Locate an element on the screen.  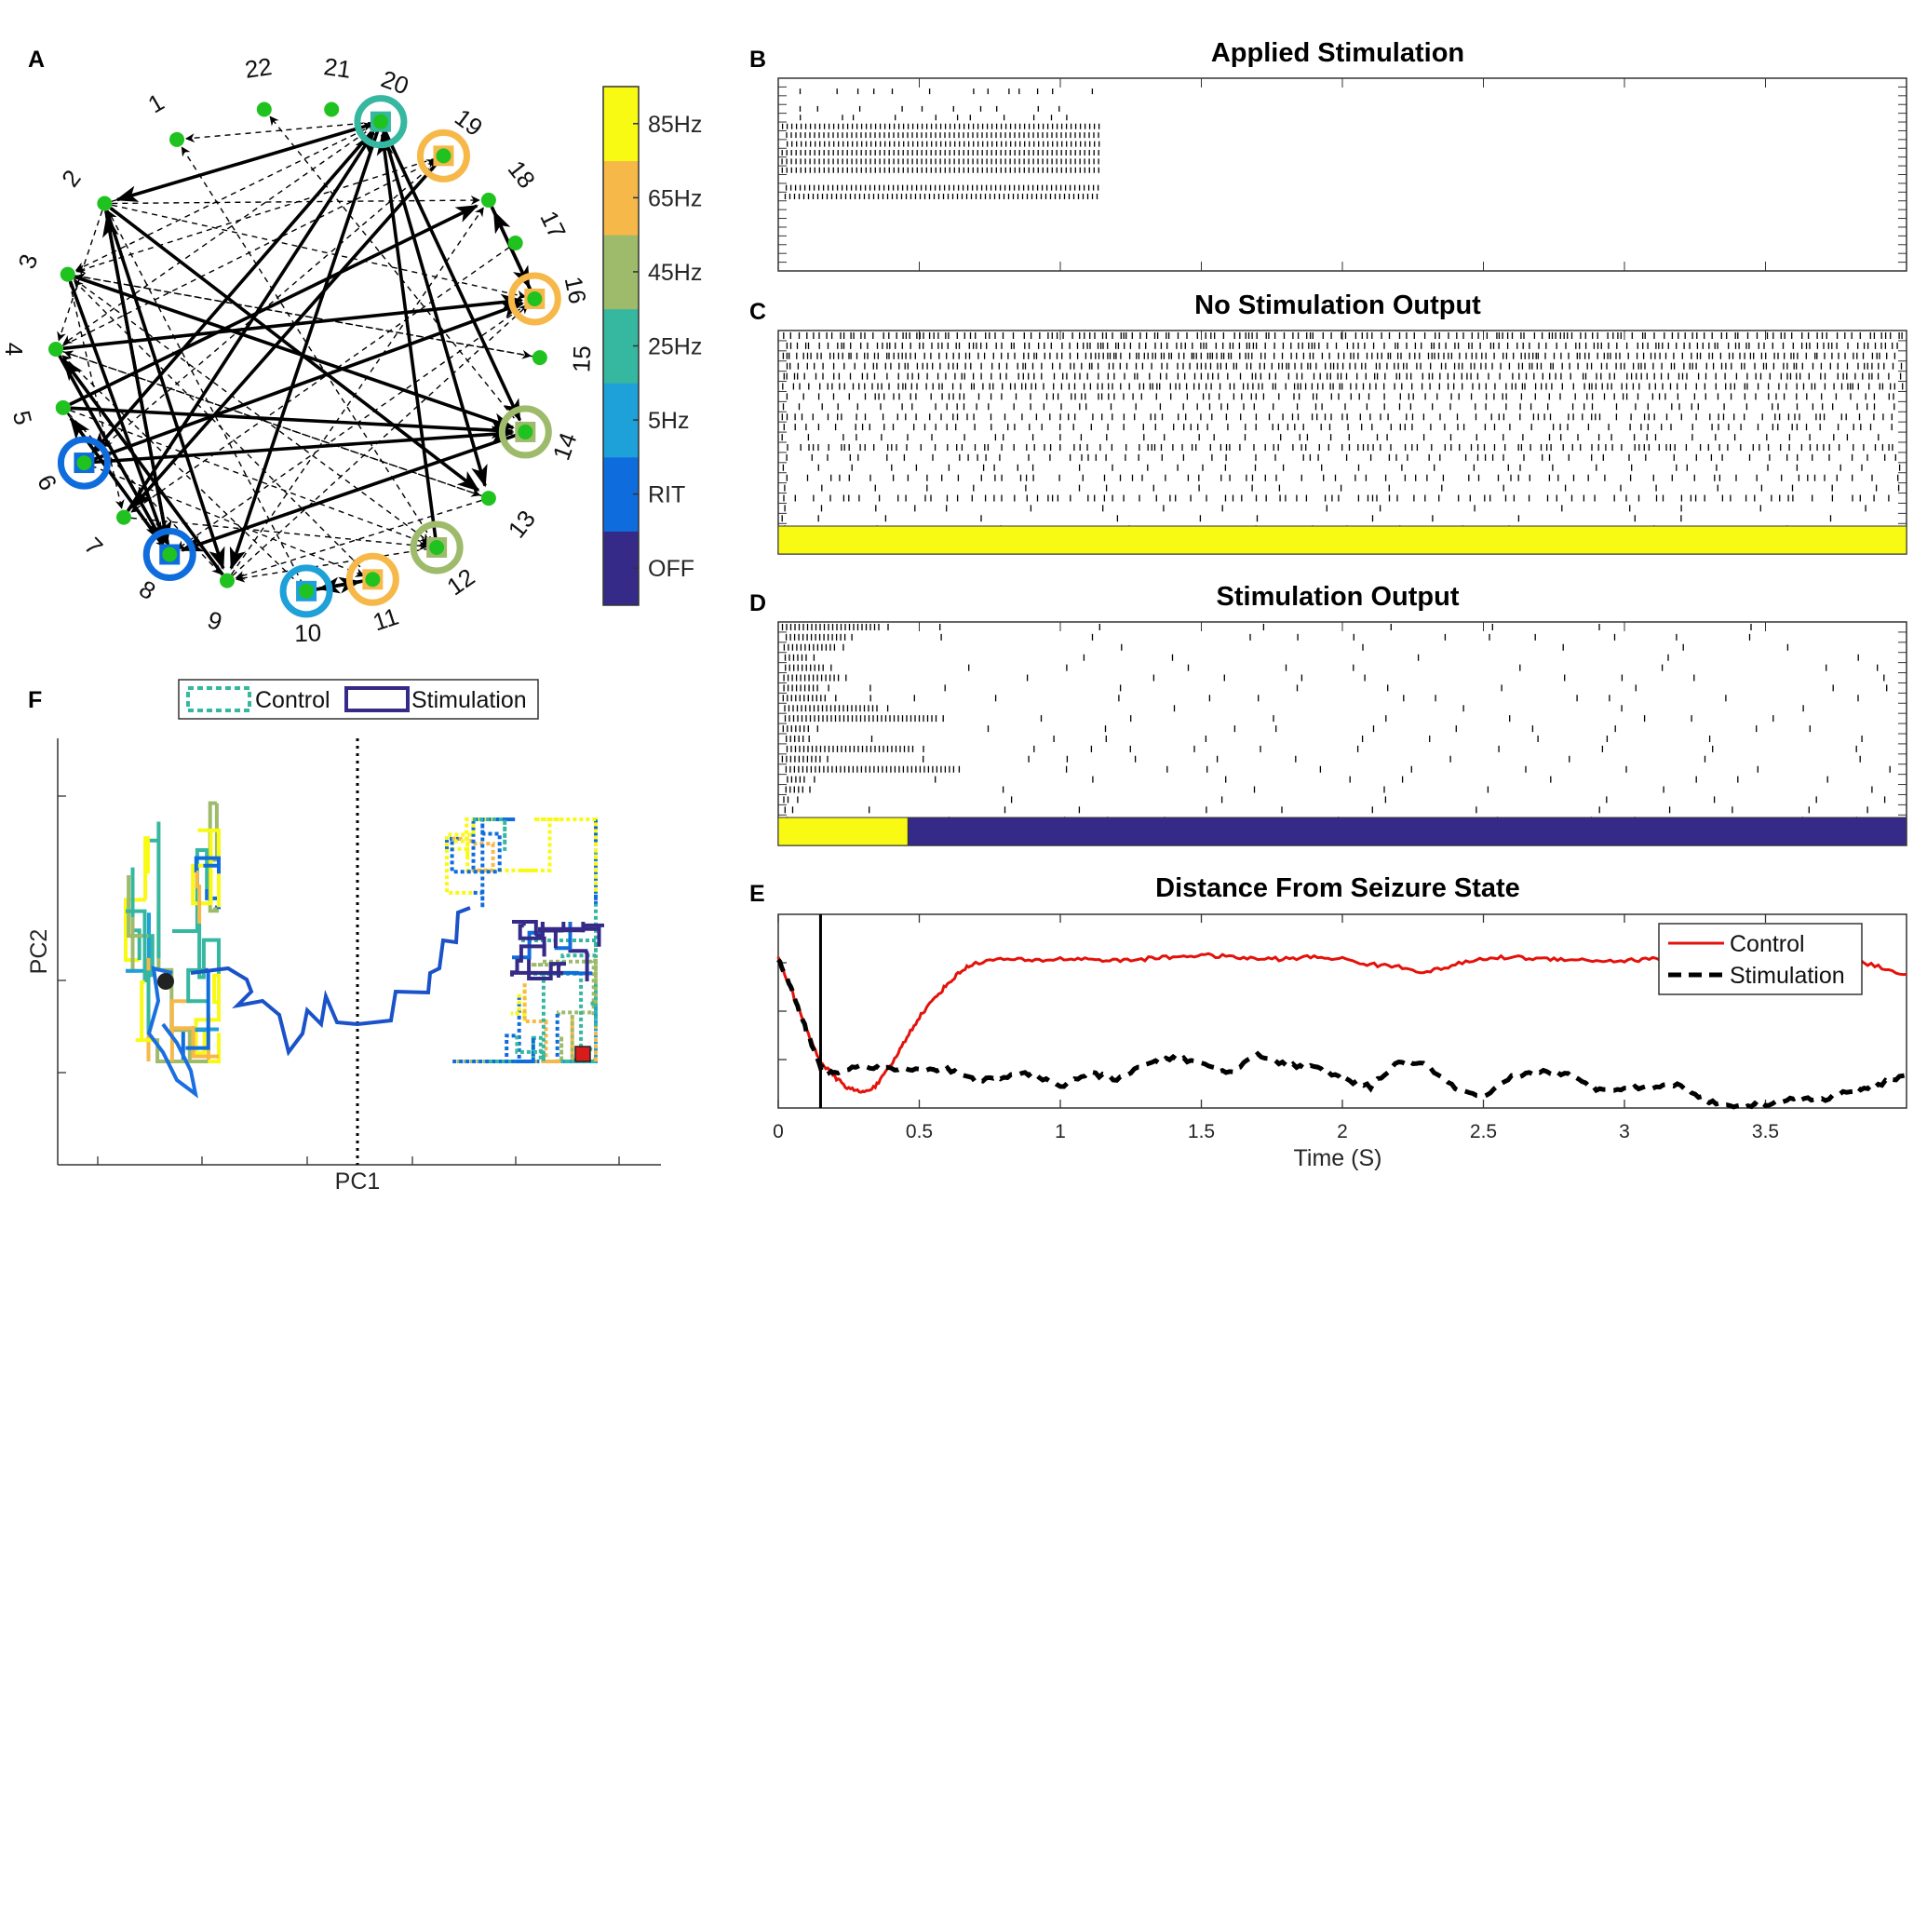
raster-stimulation-output is located at coordinates (1342, 734).